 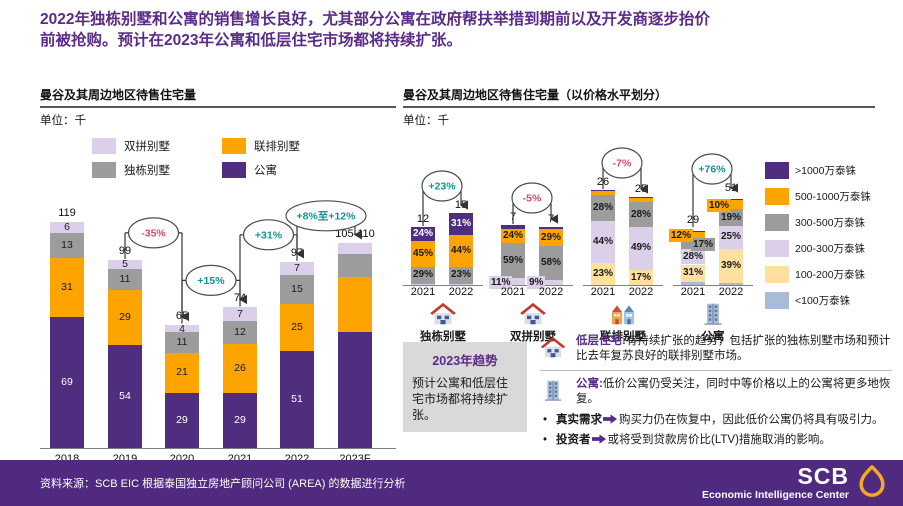 I want to click on legend-item-p300_500: 300-500万泰铢, so click(x=820, y=222).